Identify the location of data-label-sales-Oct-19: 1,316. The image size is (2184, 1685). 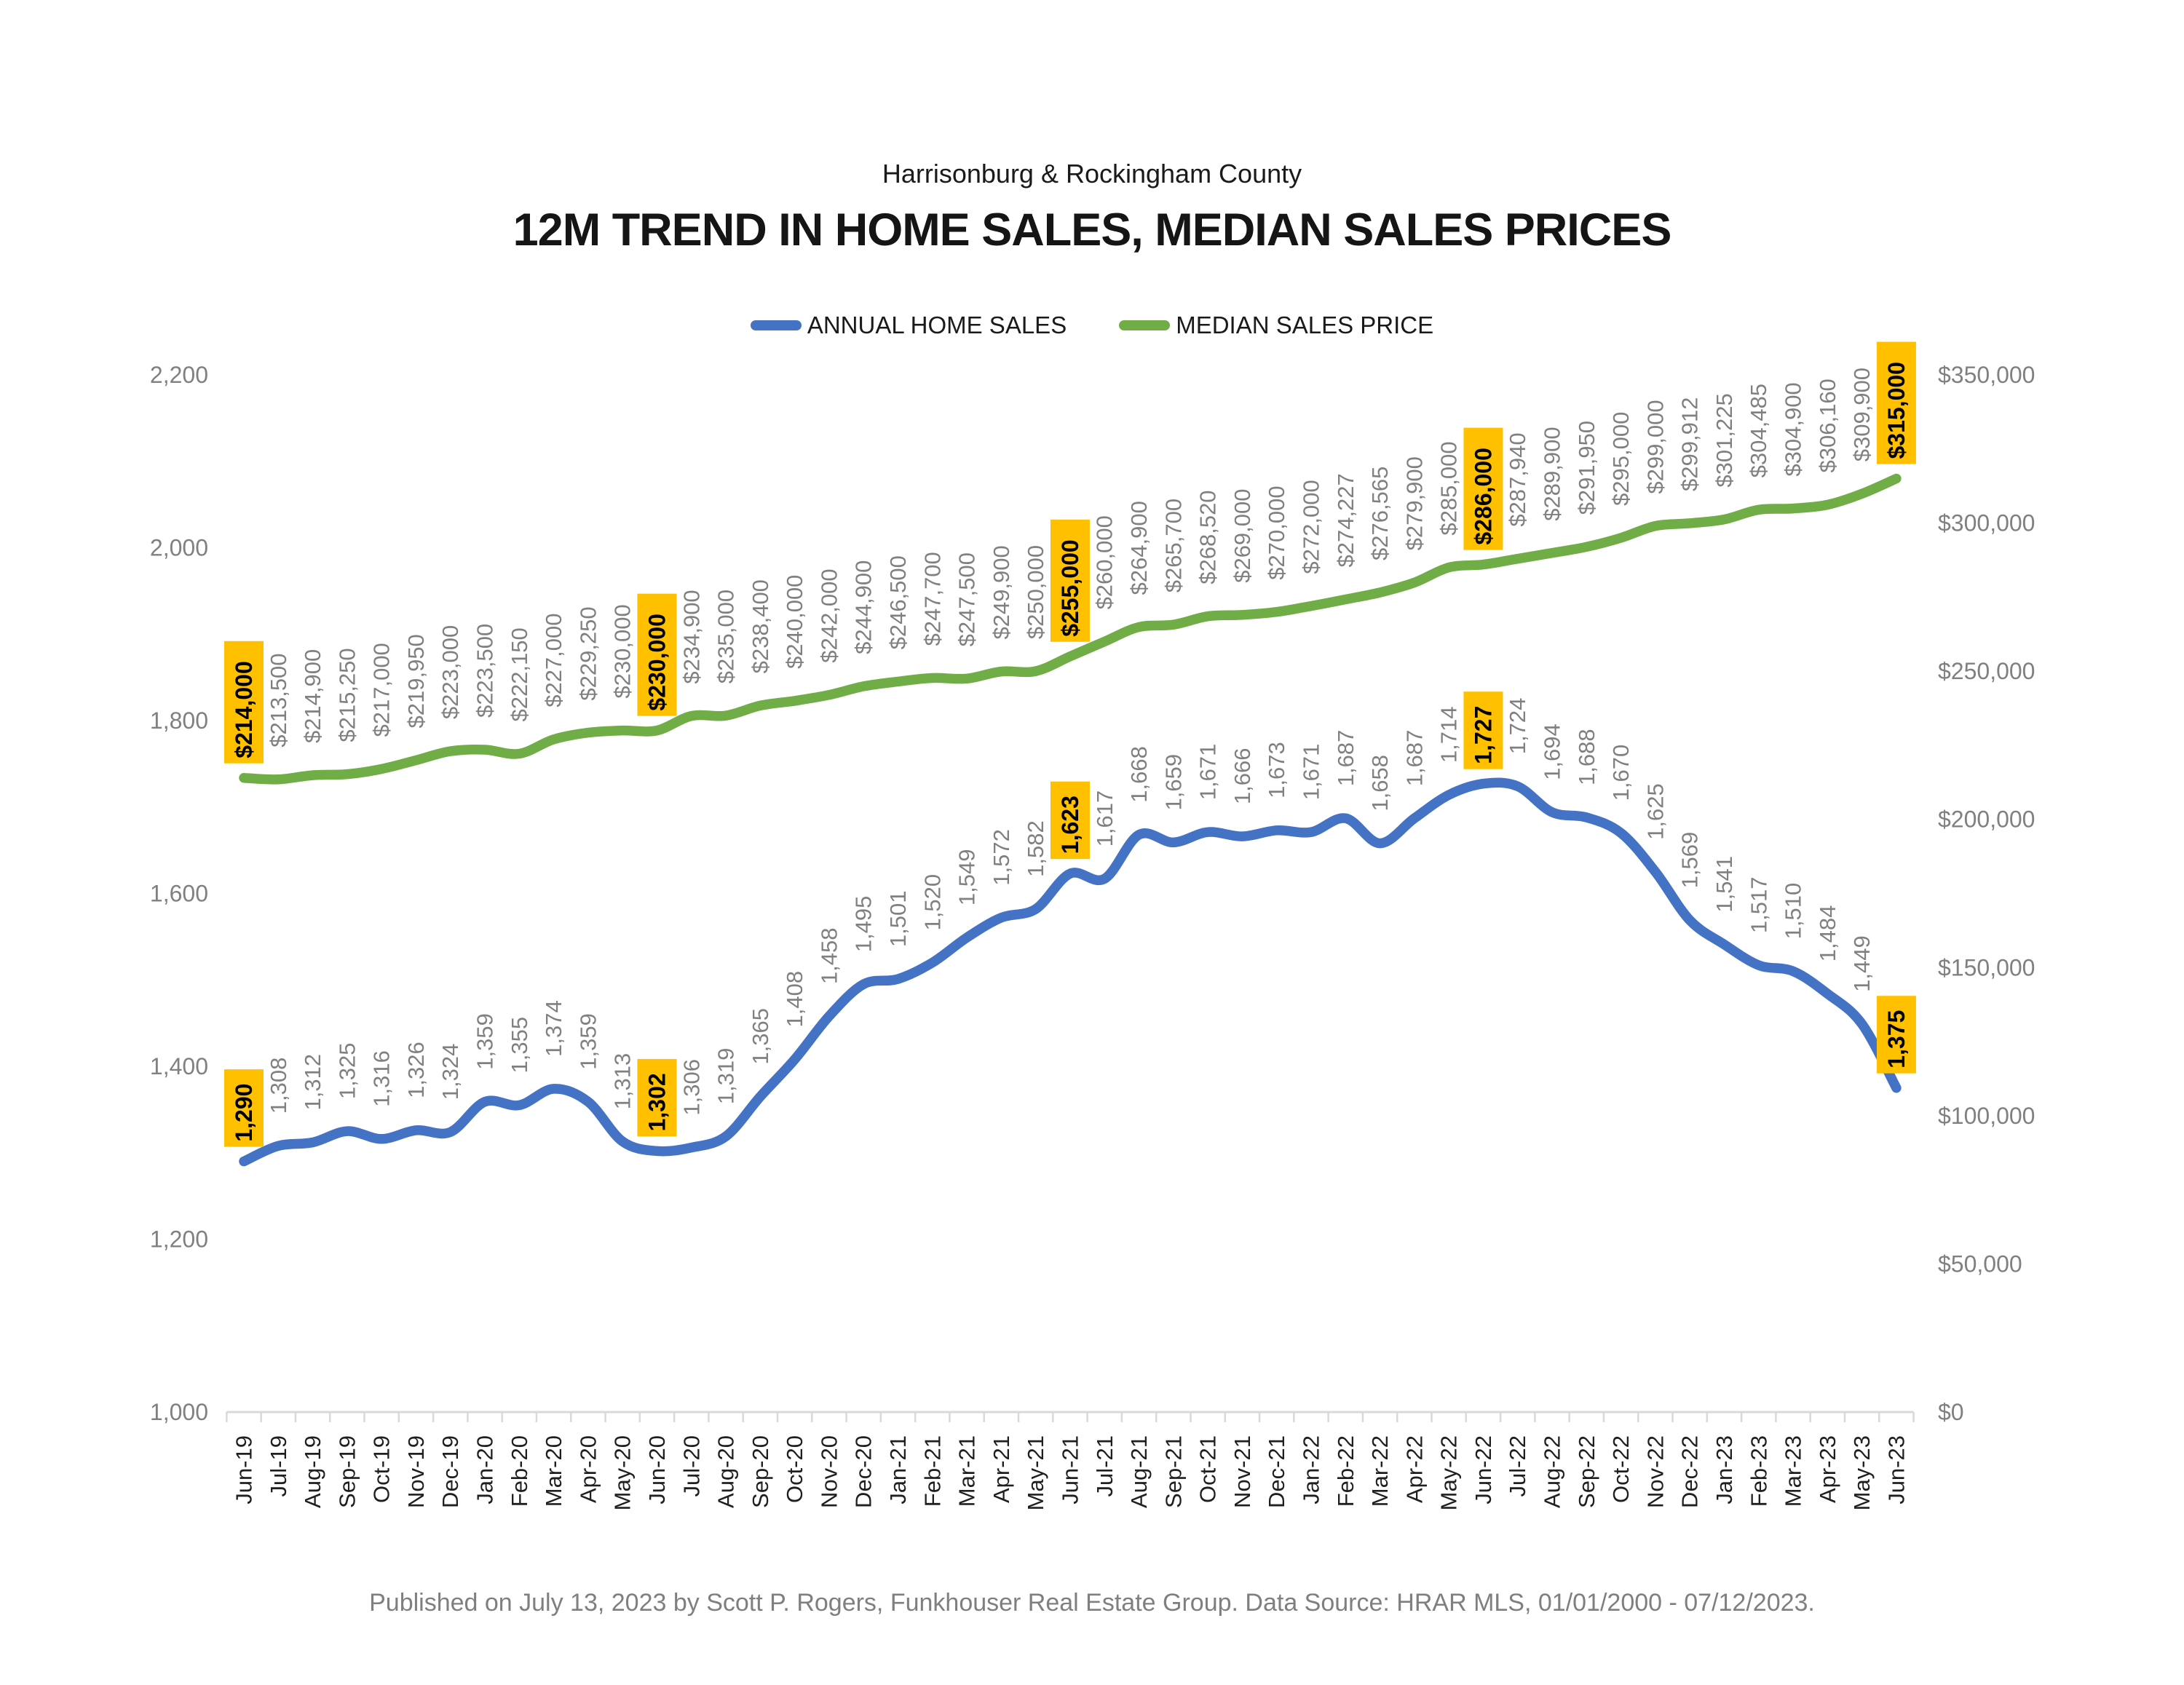
(382, 1078).